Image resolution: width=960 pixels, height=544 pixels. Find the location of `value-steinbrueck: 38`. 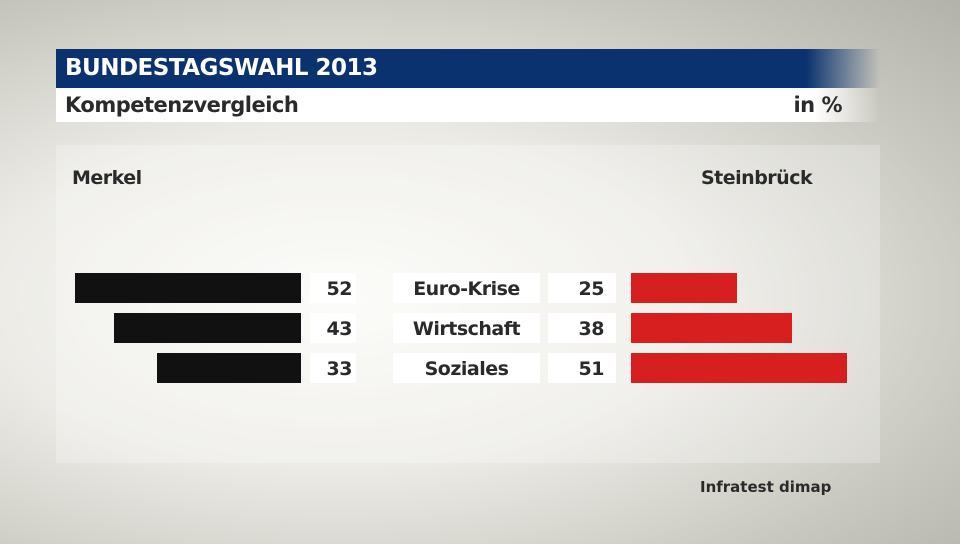

value-steinbrueck: 38 is located at coordinates (582, 328).